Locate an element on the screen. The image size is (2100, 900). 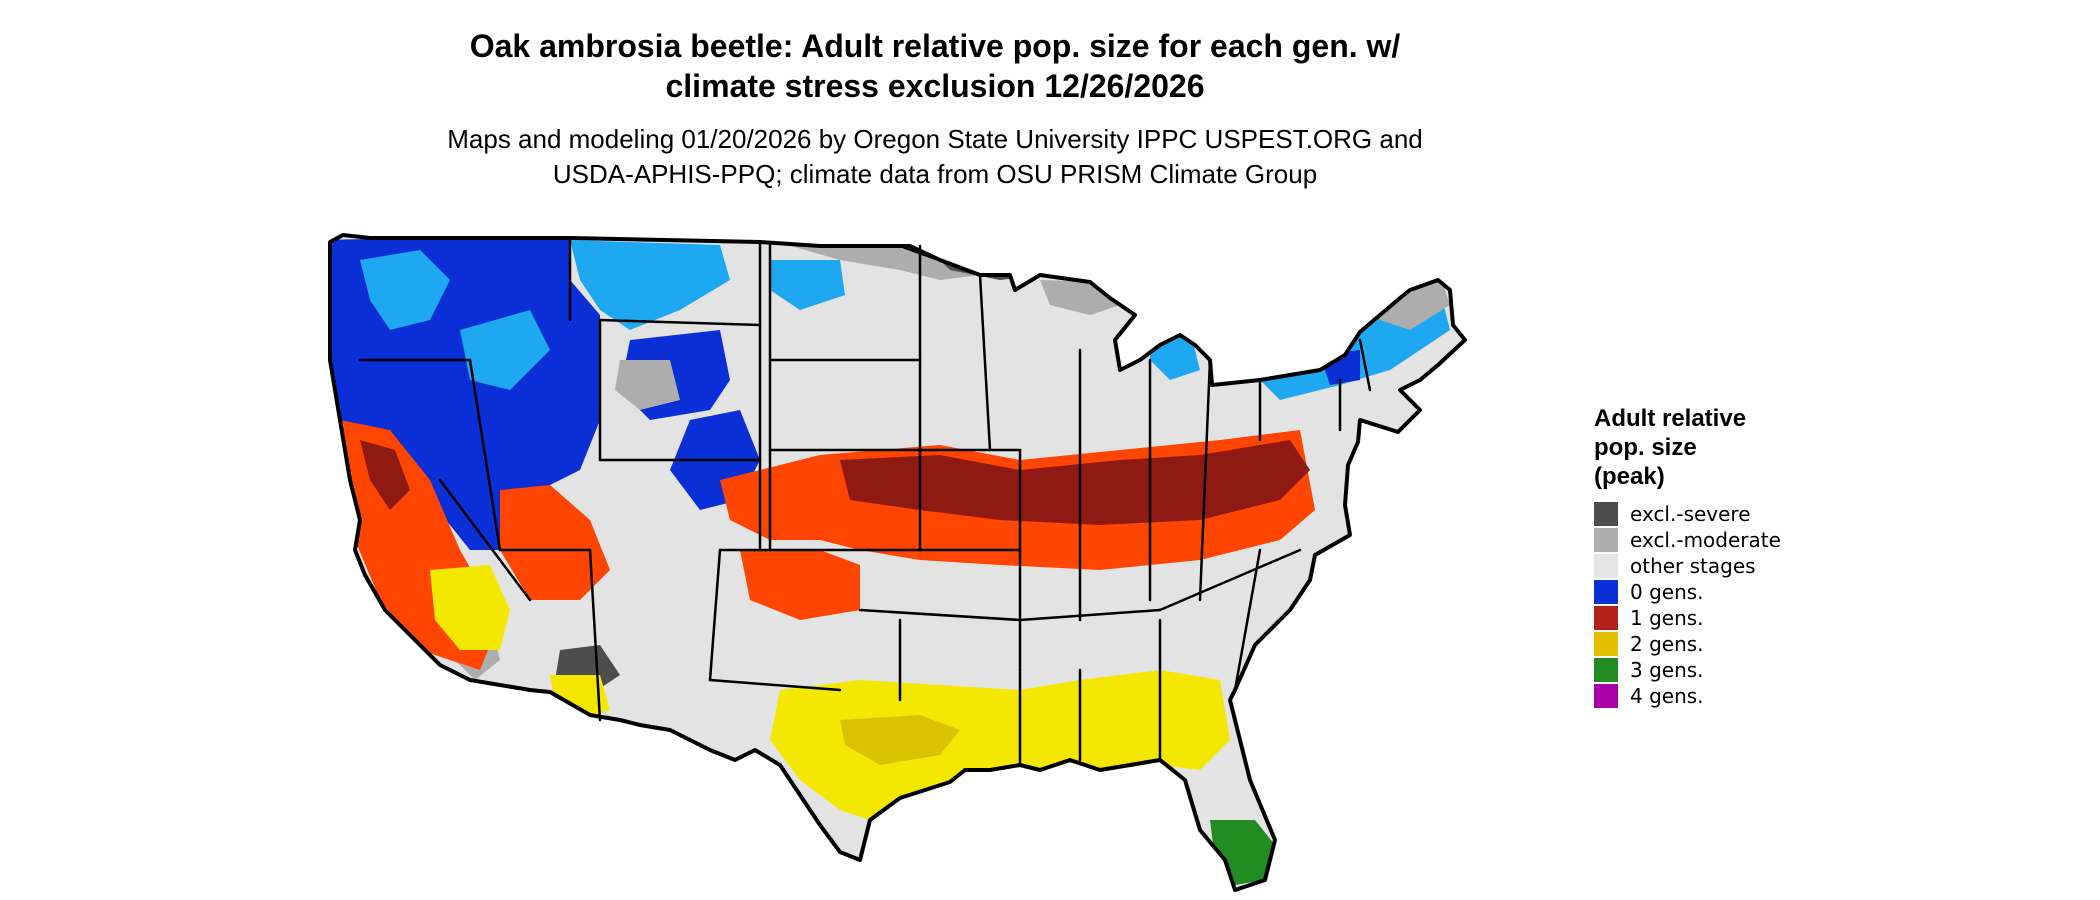
legend-title: Adult relative pop. size (peak) is located at coordinates (1687, 447).